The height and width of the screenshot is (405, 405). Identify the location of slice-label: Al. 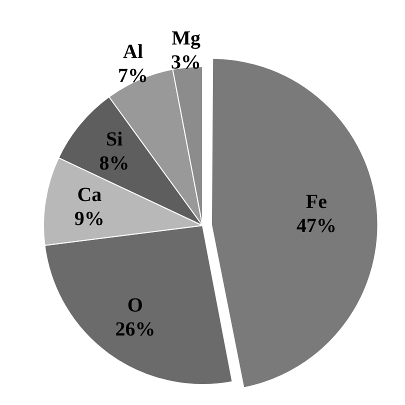
(133, 52).